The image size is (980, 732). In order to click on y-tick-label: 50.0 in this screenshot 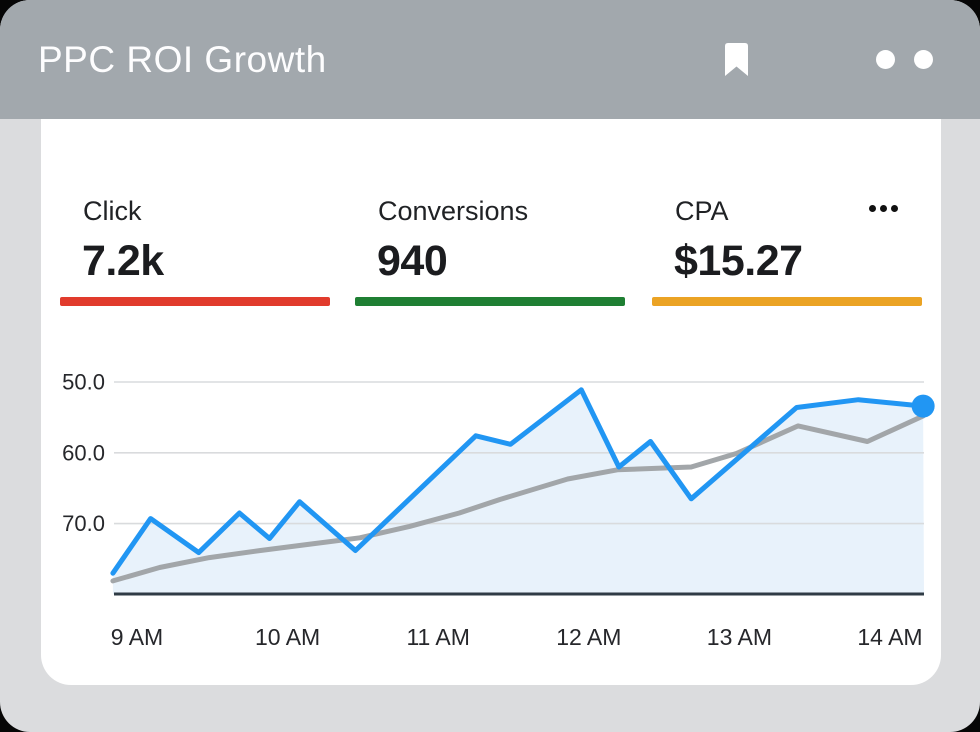, I will do `click(83, 382)`.